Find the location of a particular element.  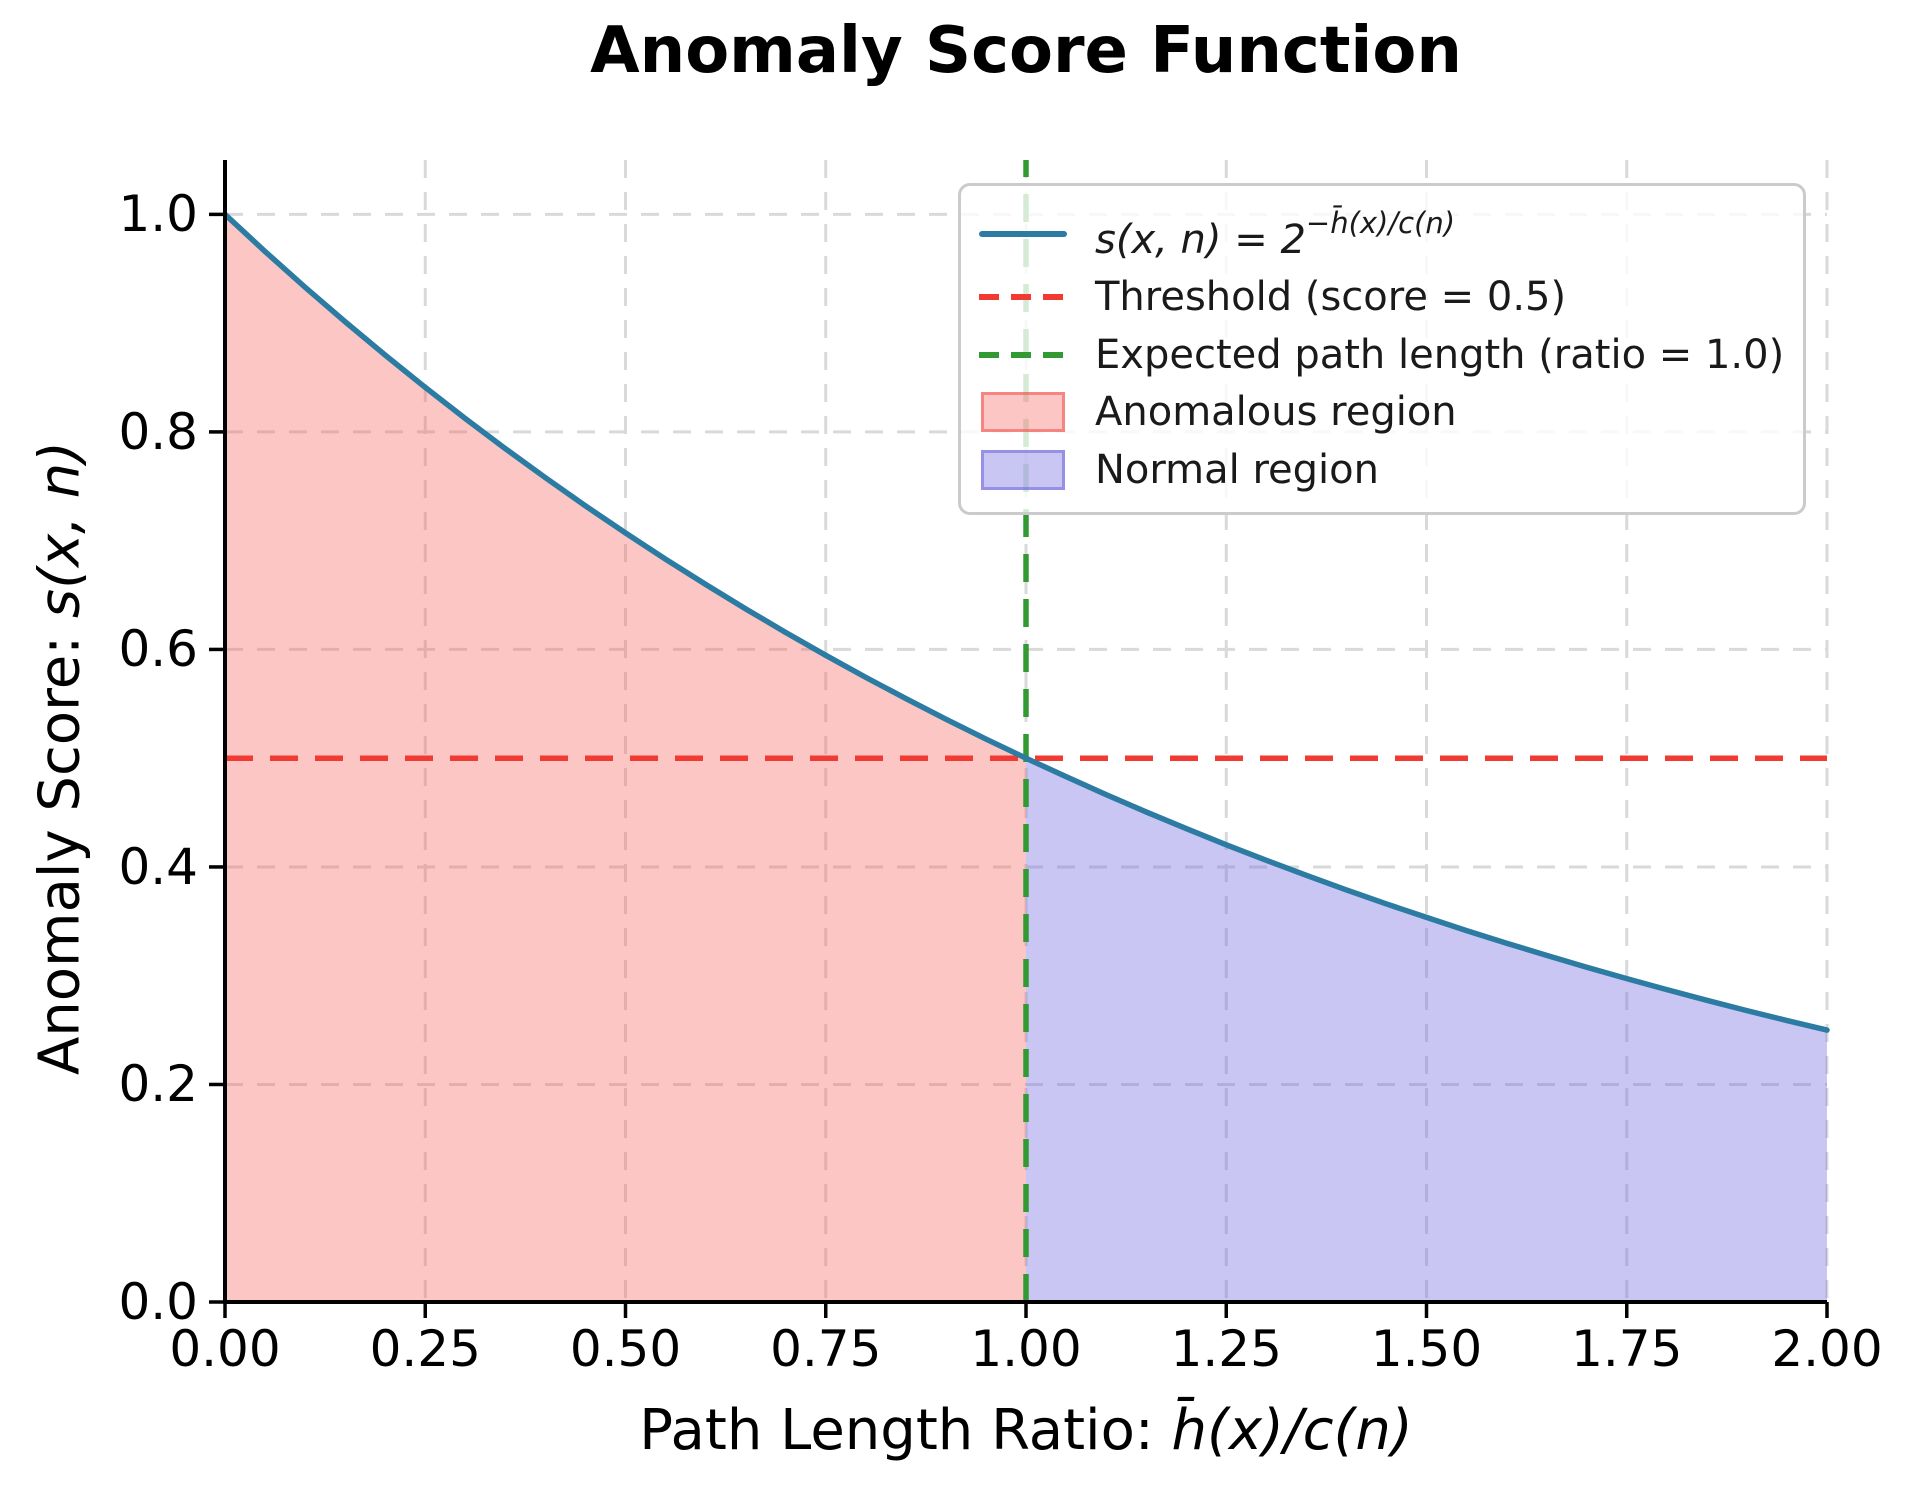

y-tick-label: 0.4 is located at coordinates (158, 866).